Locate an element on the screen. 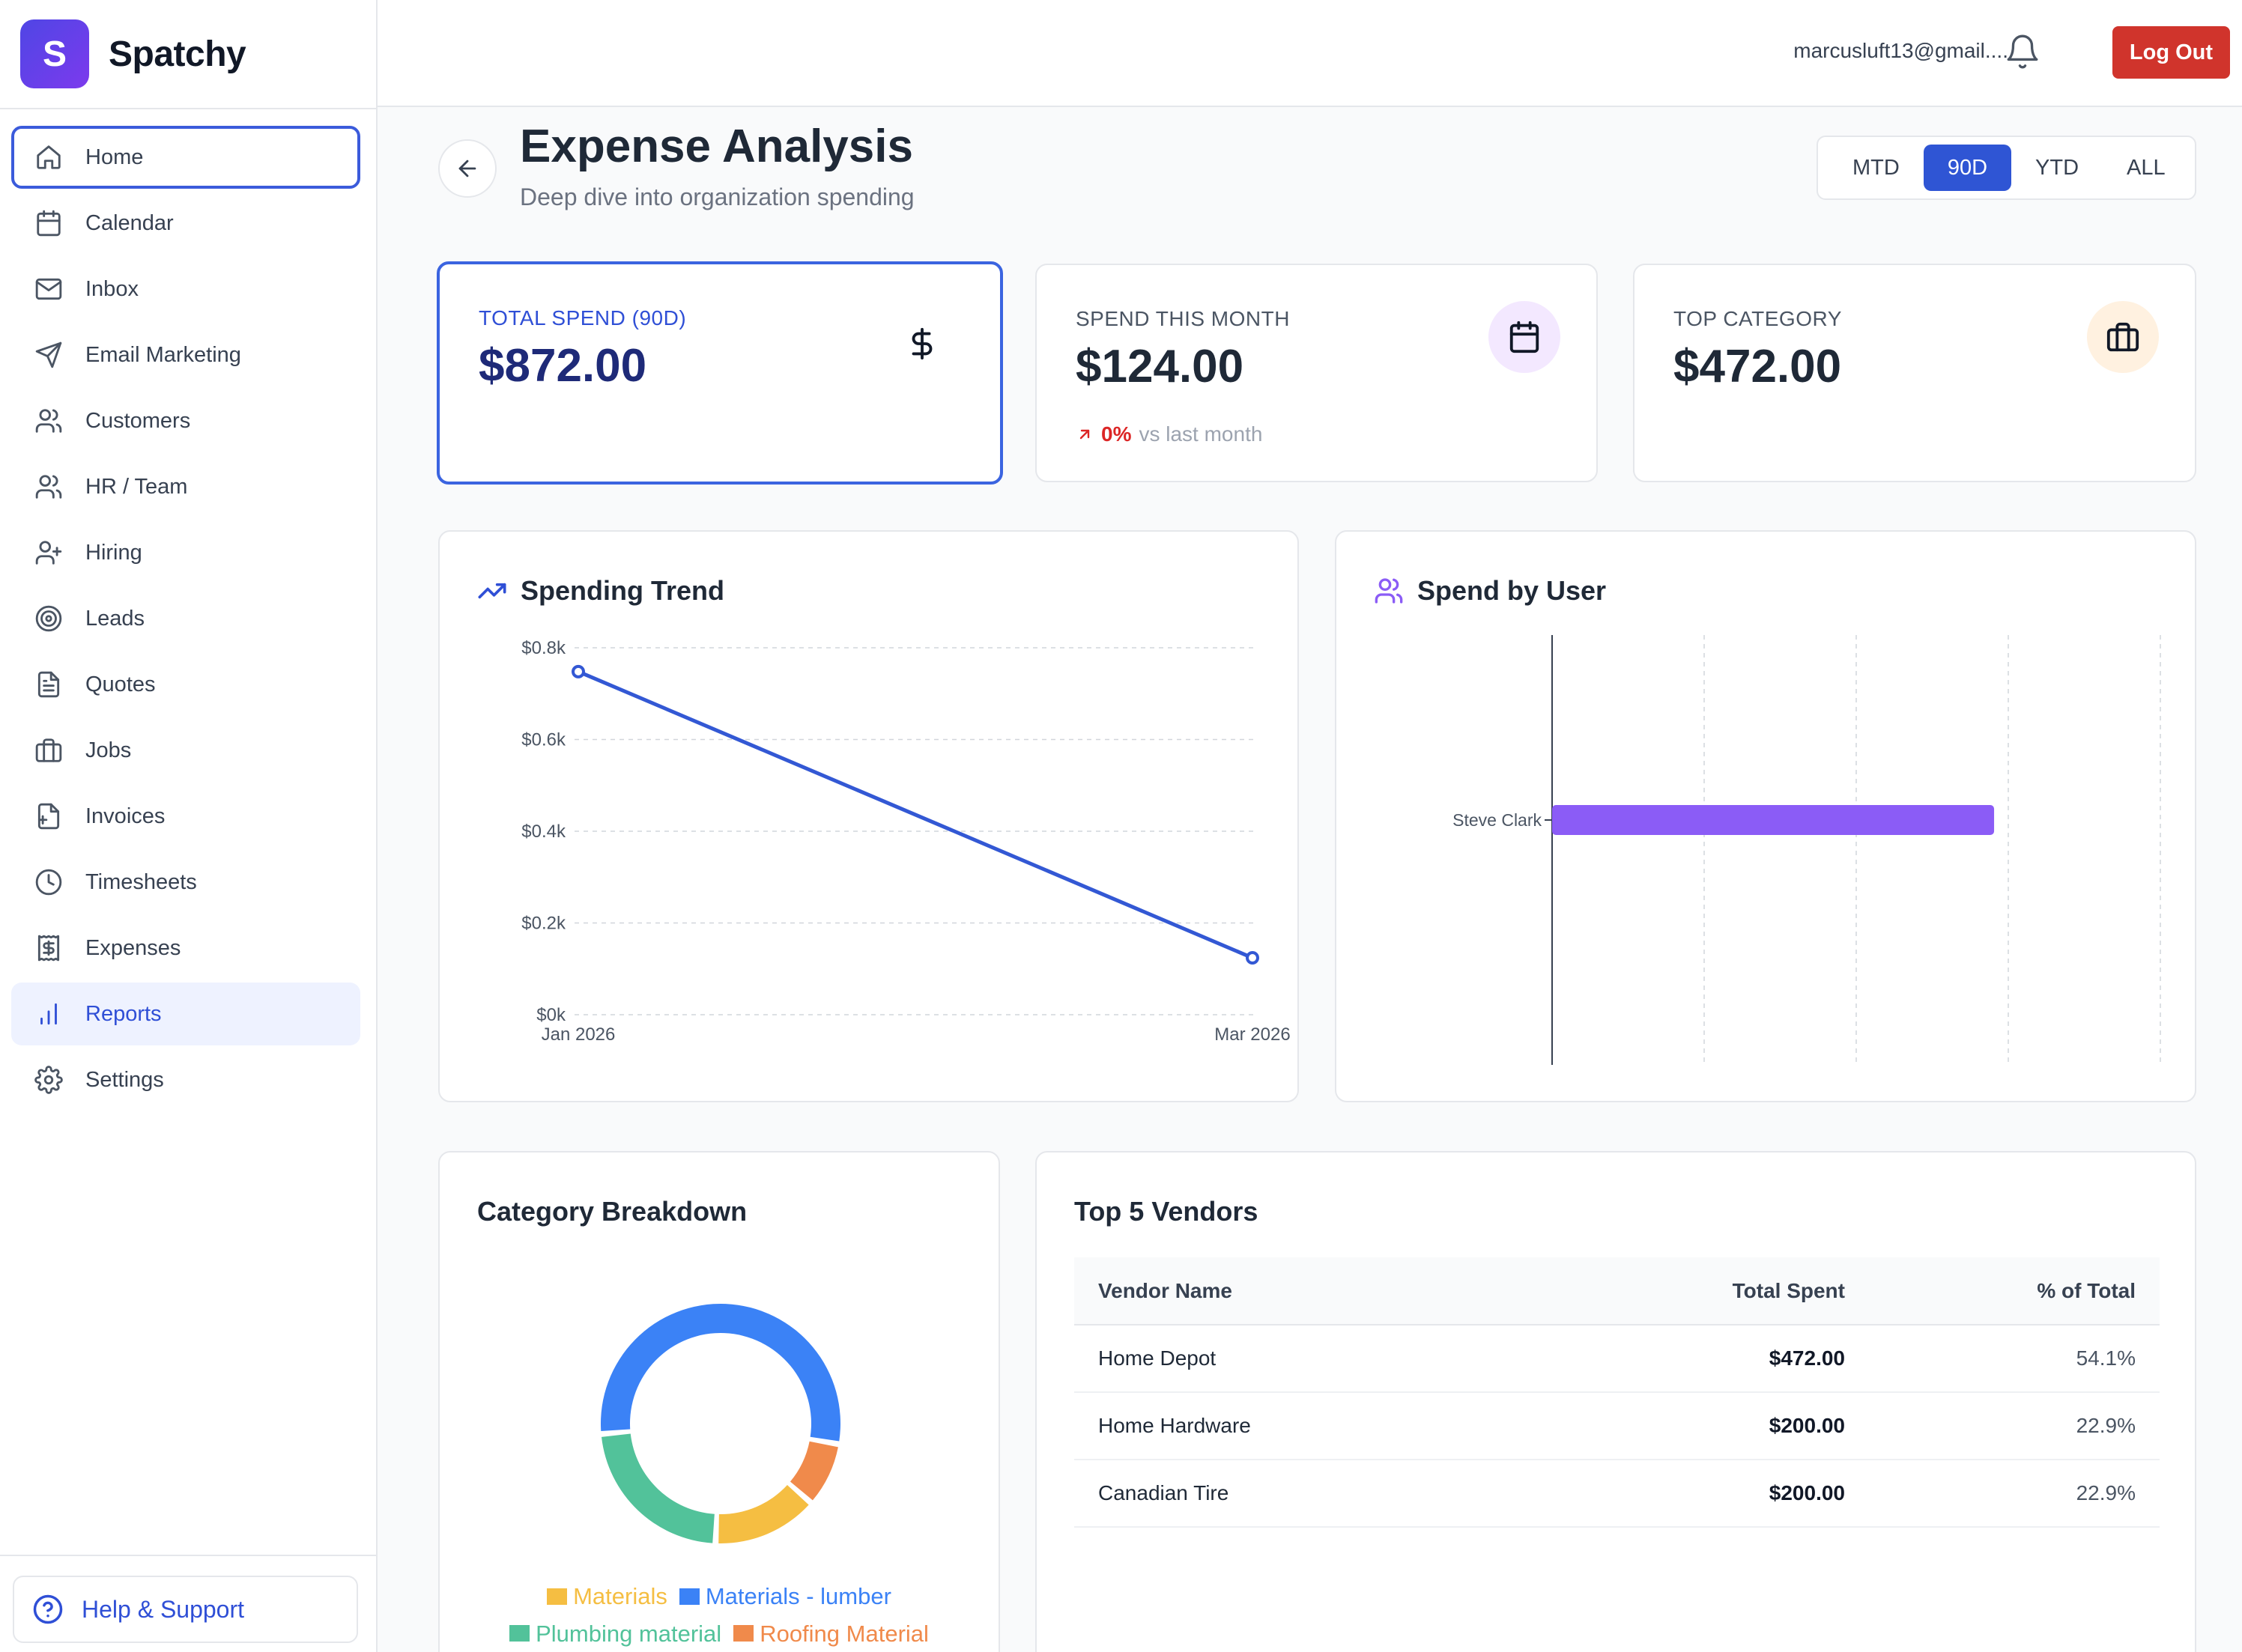 The height and width of the screenshot is (1652, 2242). top-vendors-title-row: Top 5 Vendors is located at coordinates (1166, 1211).